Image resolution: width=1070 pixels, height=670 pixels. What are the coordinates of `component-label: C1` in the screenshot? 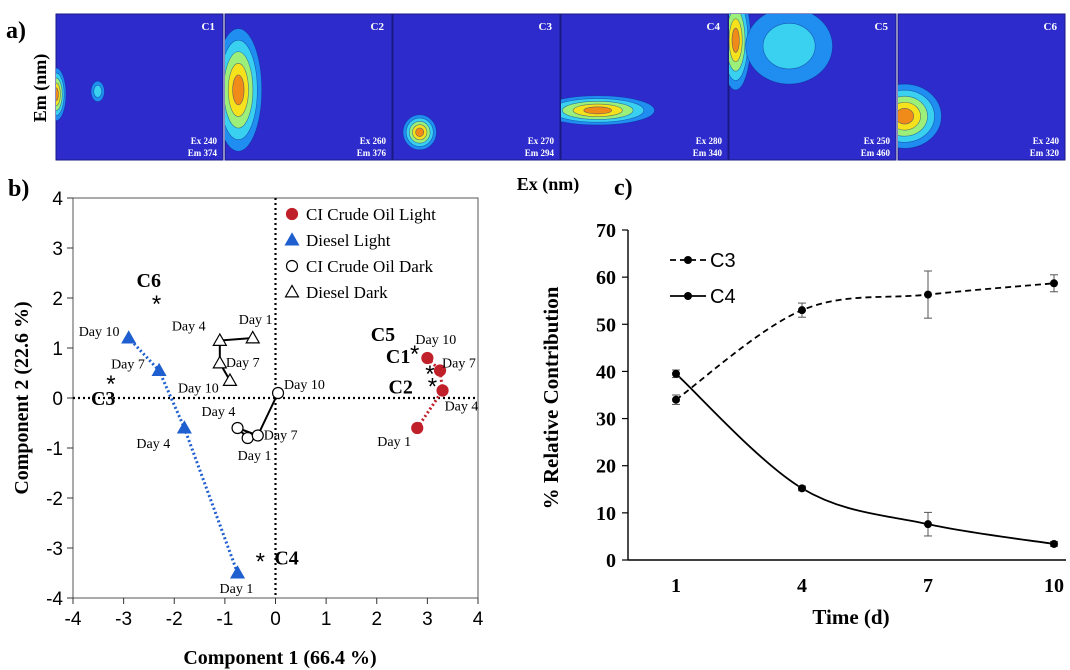 It's located at (398, 357).